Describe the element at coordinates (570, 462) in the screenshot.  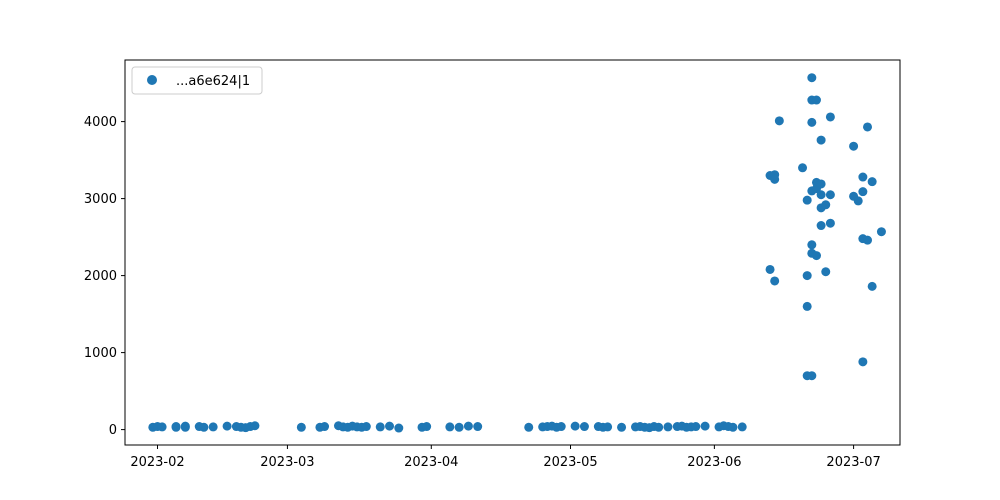
I see `x-tick-label: 2023-05` at that location.